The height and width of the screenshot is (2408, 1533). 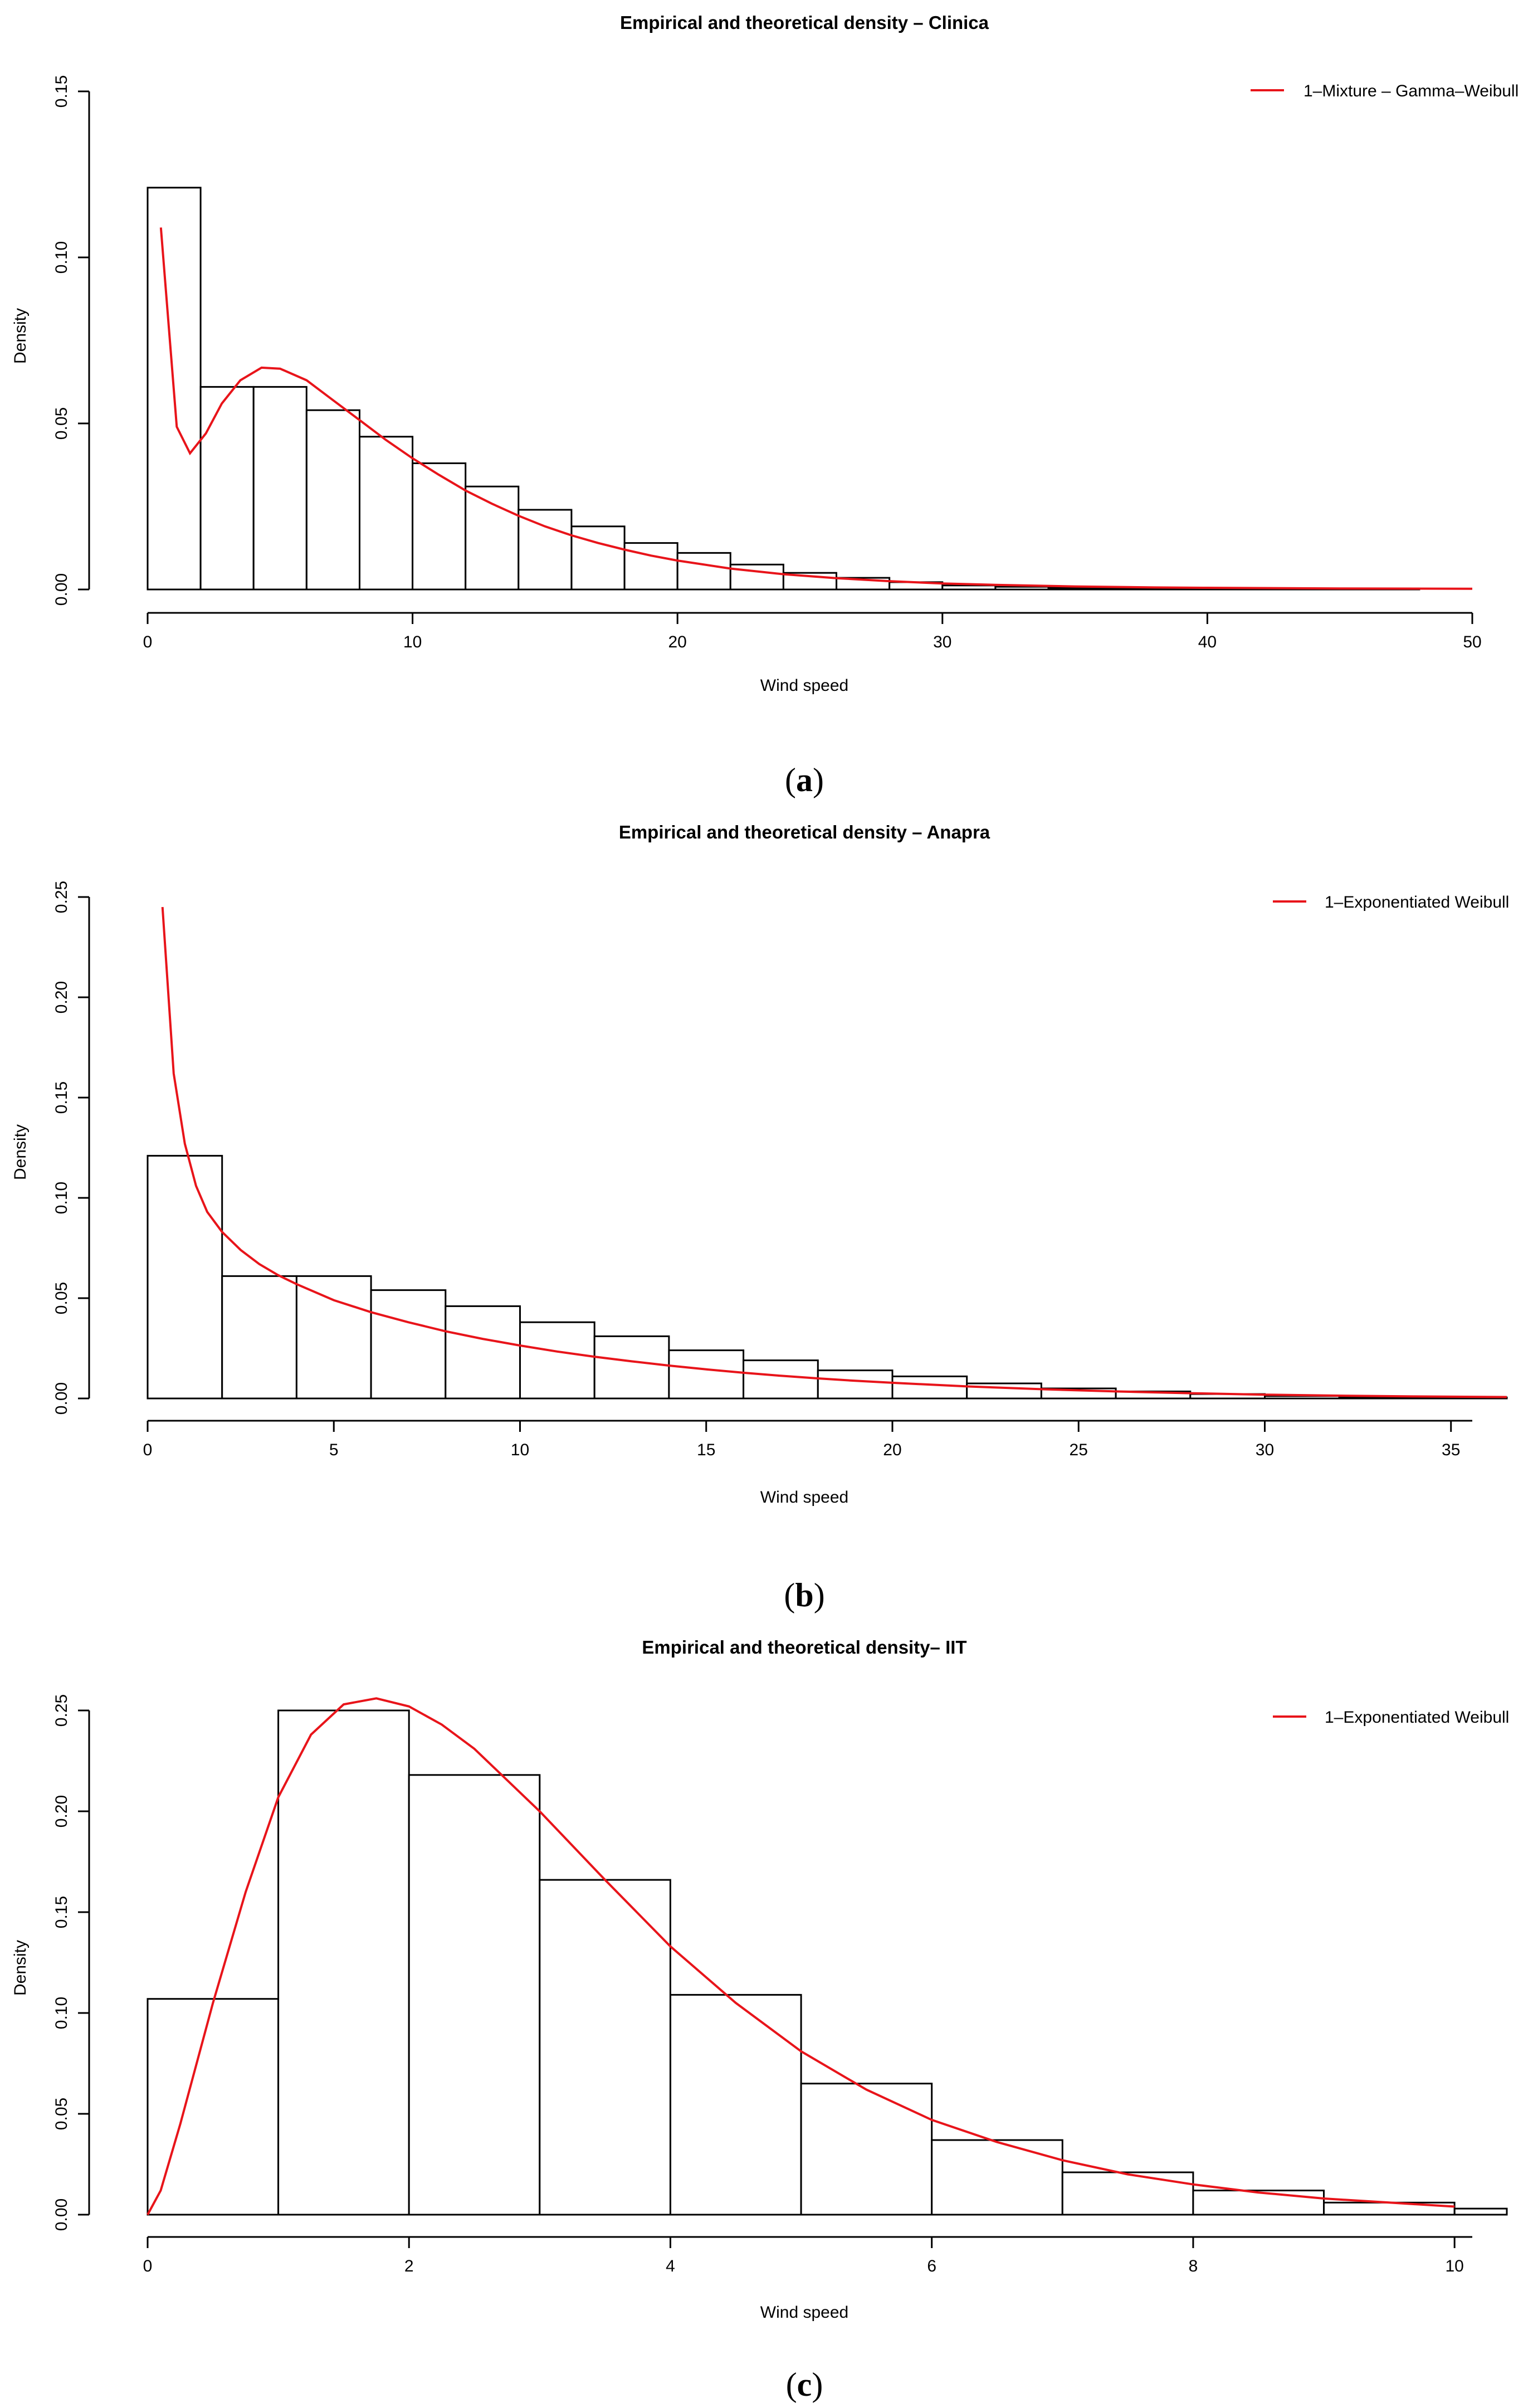 What do you see at coordinates (1193, 2266) in the screenshot?
I see `x-tick-label: 8` at bounding box center [1193, 2266].